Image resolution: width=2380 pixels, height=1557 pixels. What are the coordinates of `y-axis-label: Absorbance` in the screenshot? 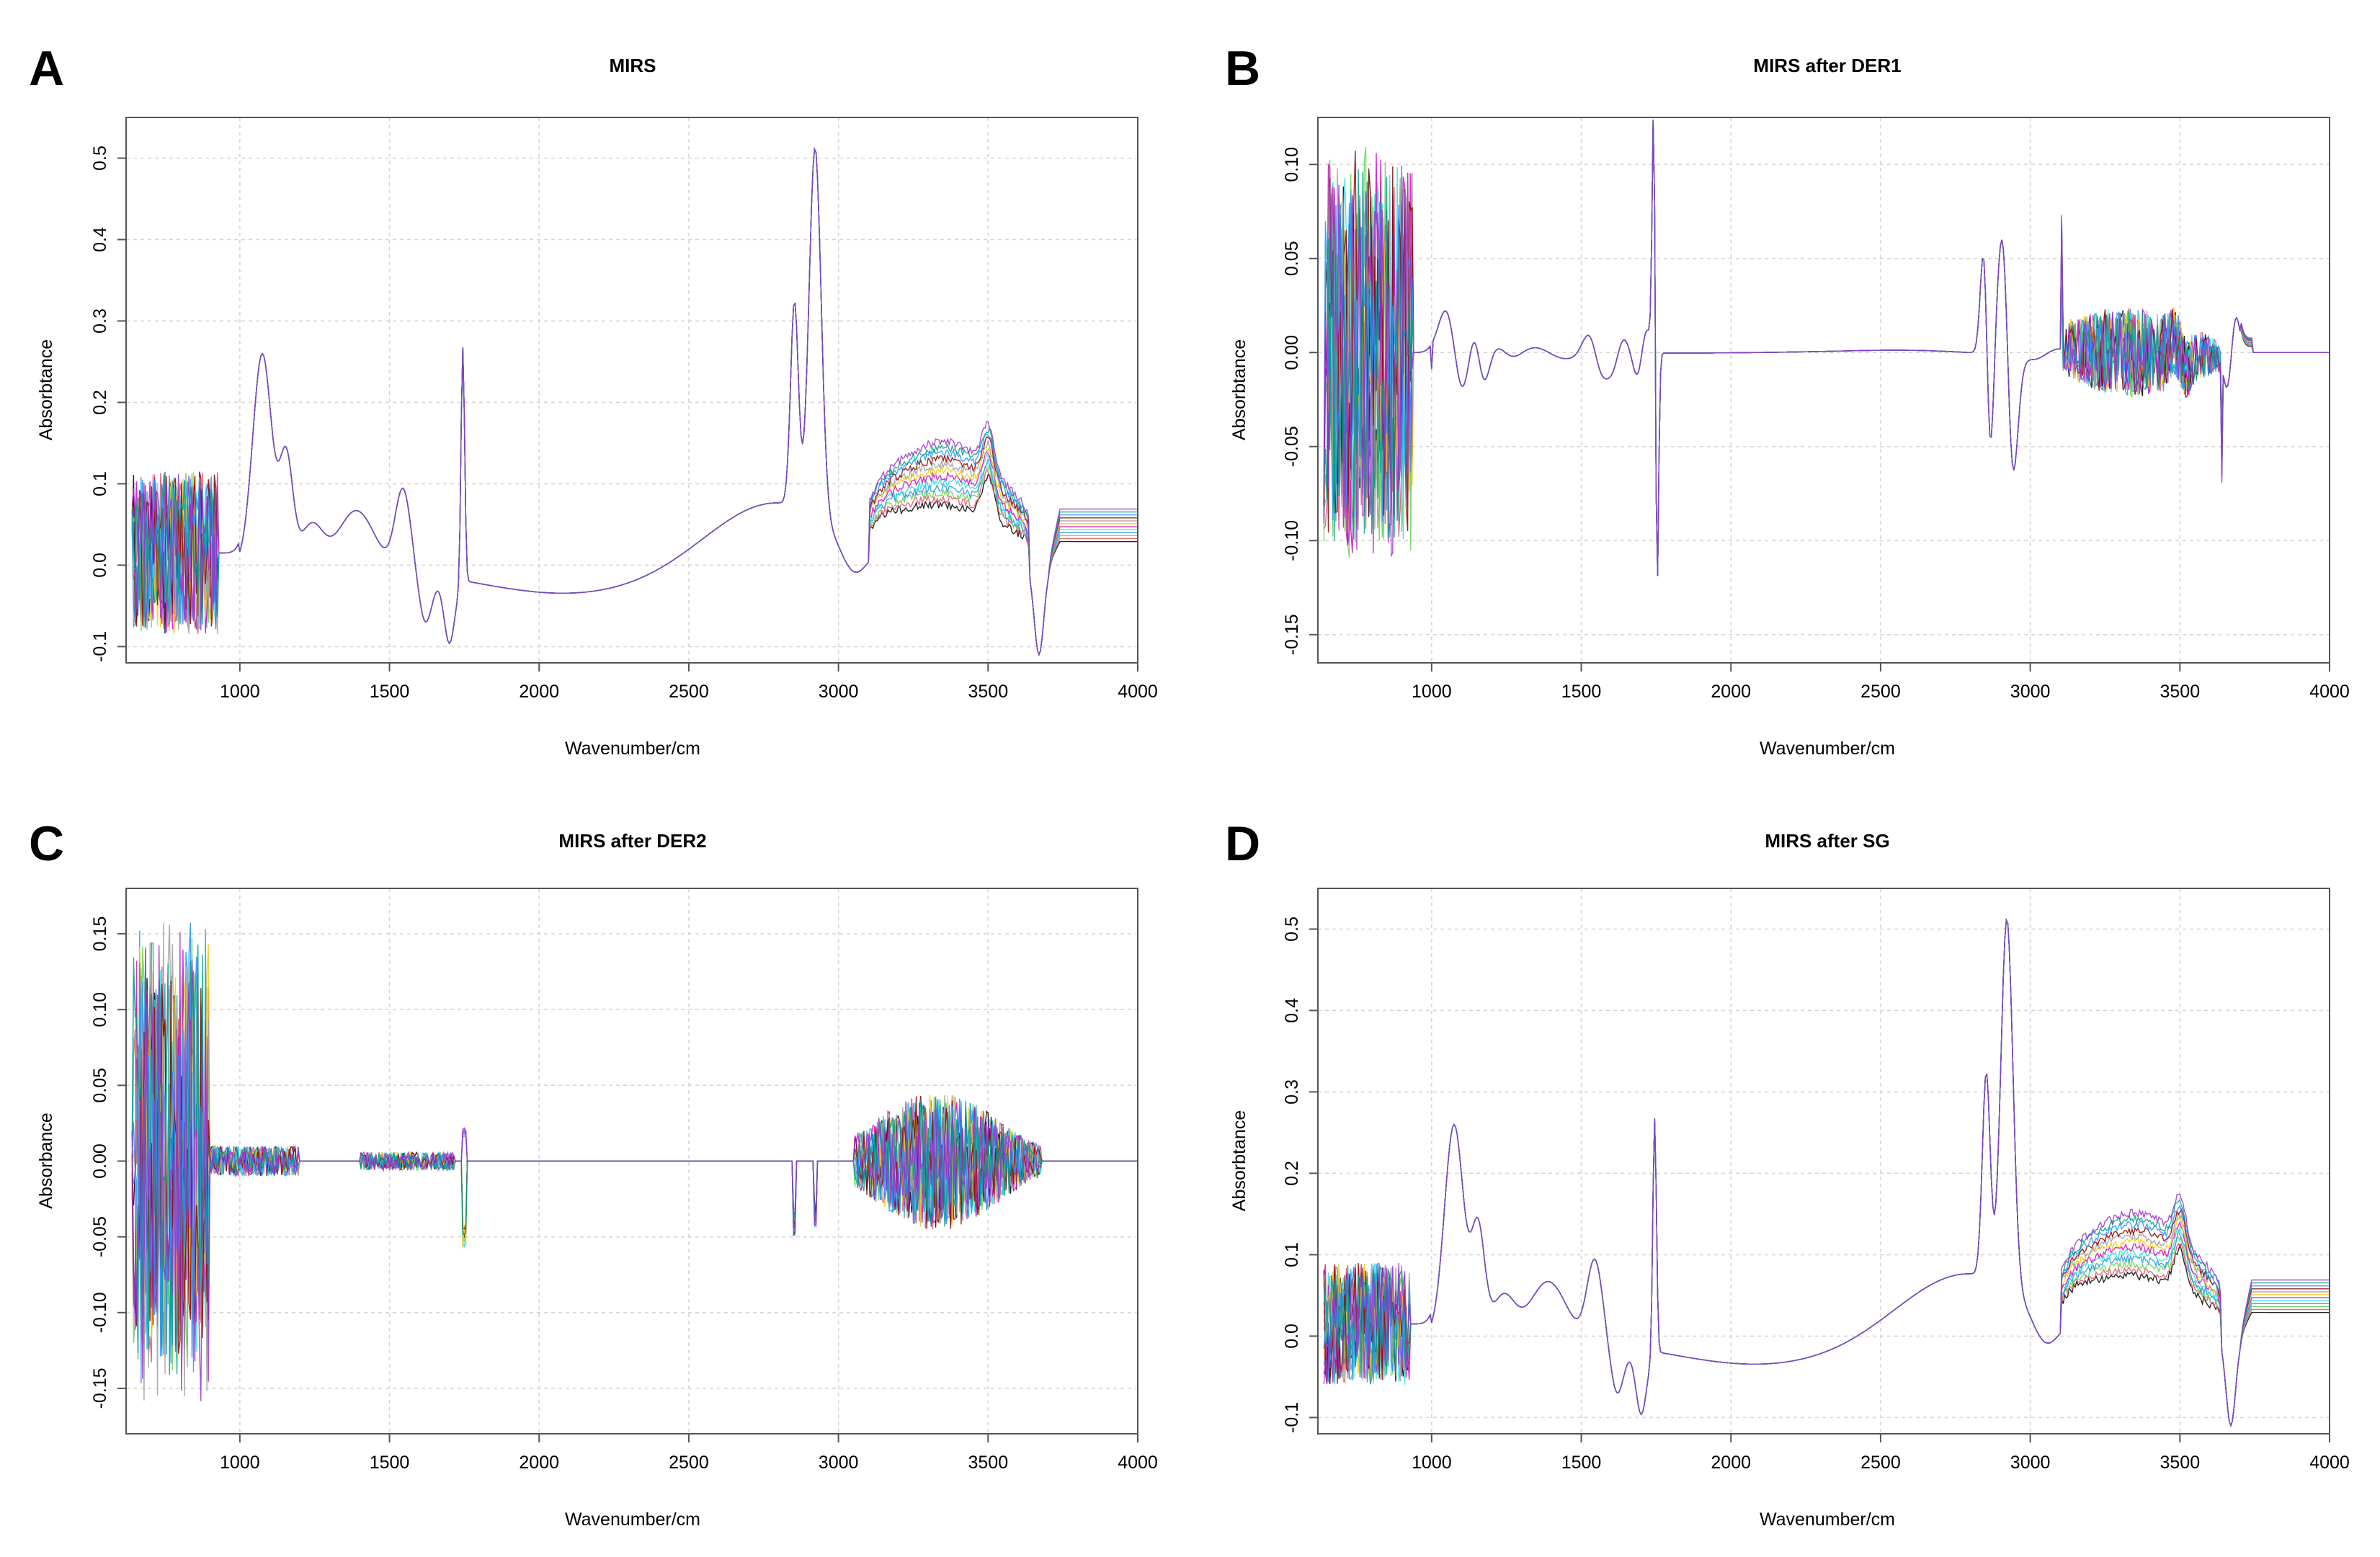 It's located at (46, 1160).